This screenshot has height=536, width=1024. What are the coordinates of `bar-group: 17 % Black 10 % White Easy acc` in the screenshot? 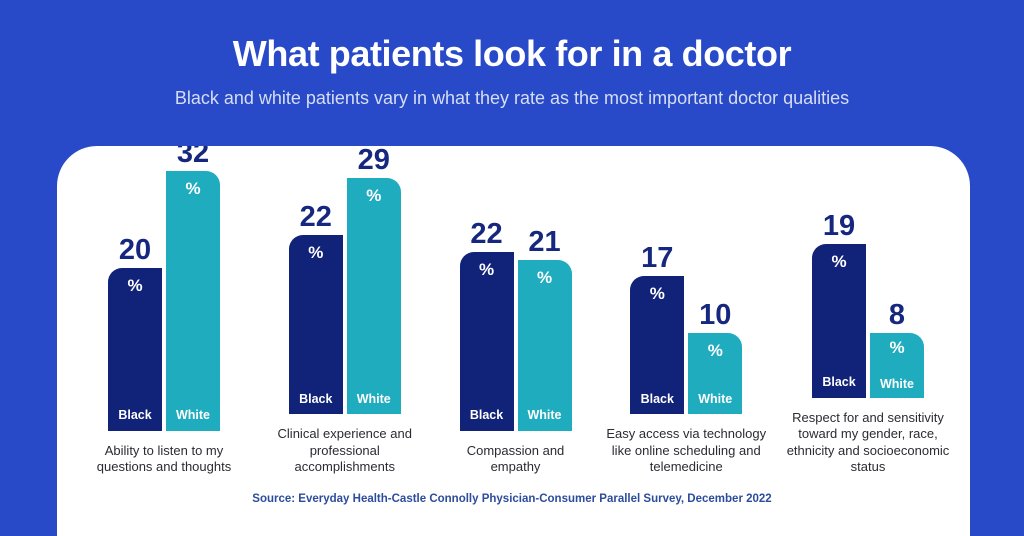 It's located at (686, 311).